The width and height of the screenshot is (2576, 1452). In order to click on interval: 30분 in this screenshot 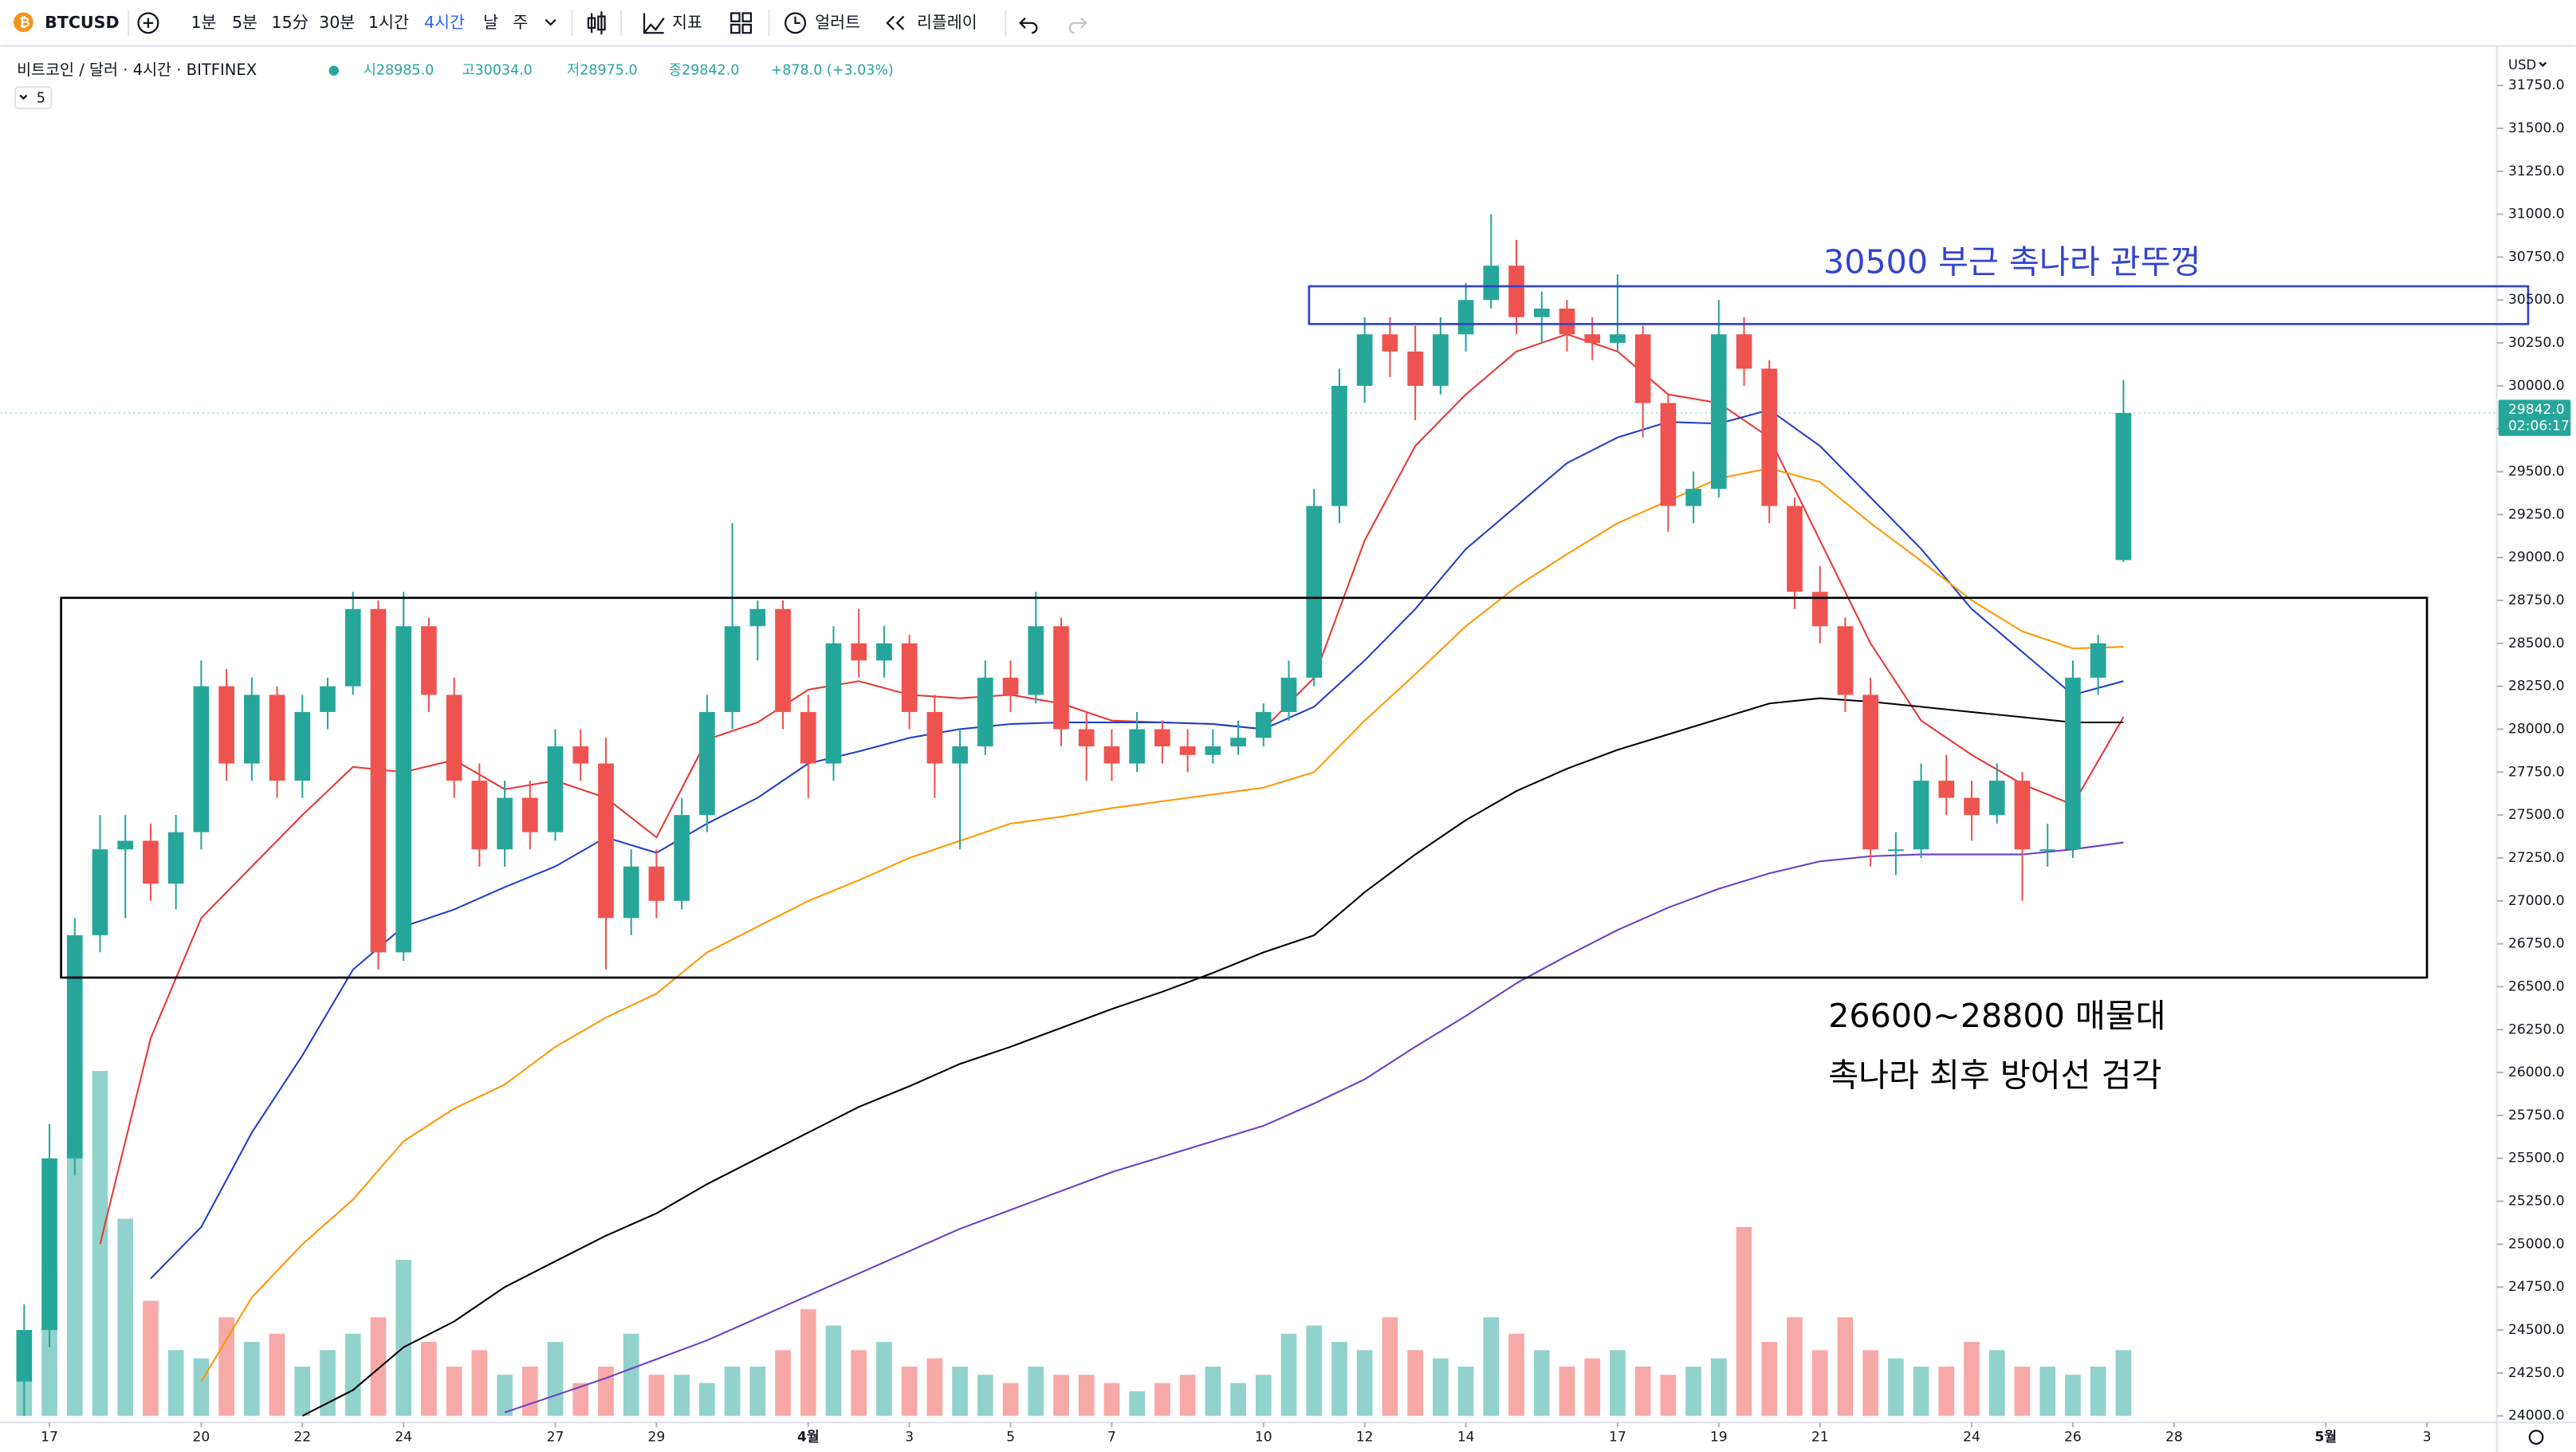, I will do `click(337, 23)`.